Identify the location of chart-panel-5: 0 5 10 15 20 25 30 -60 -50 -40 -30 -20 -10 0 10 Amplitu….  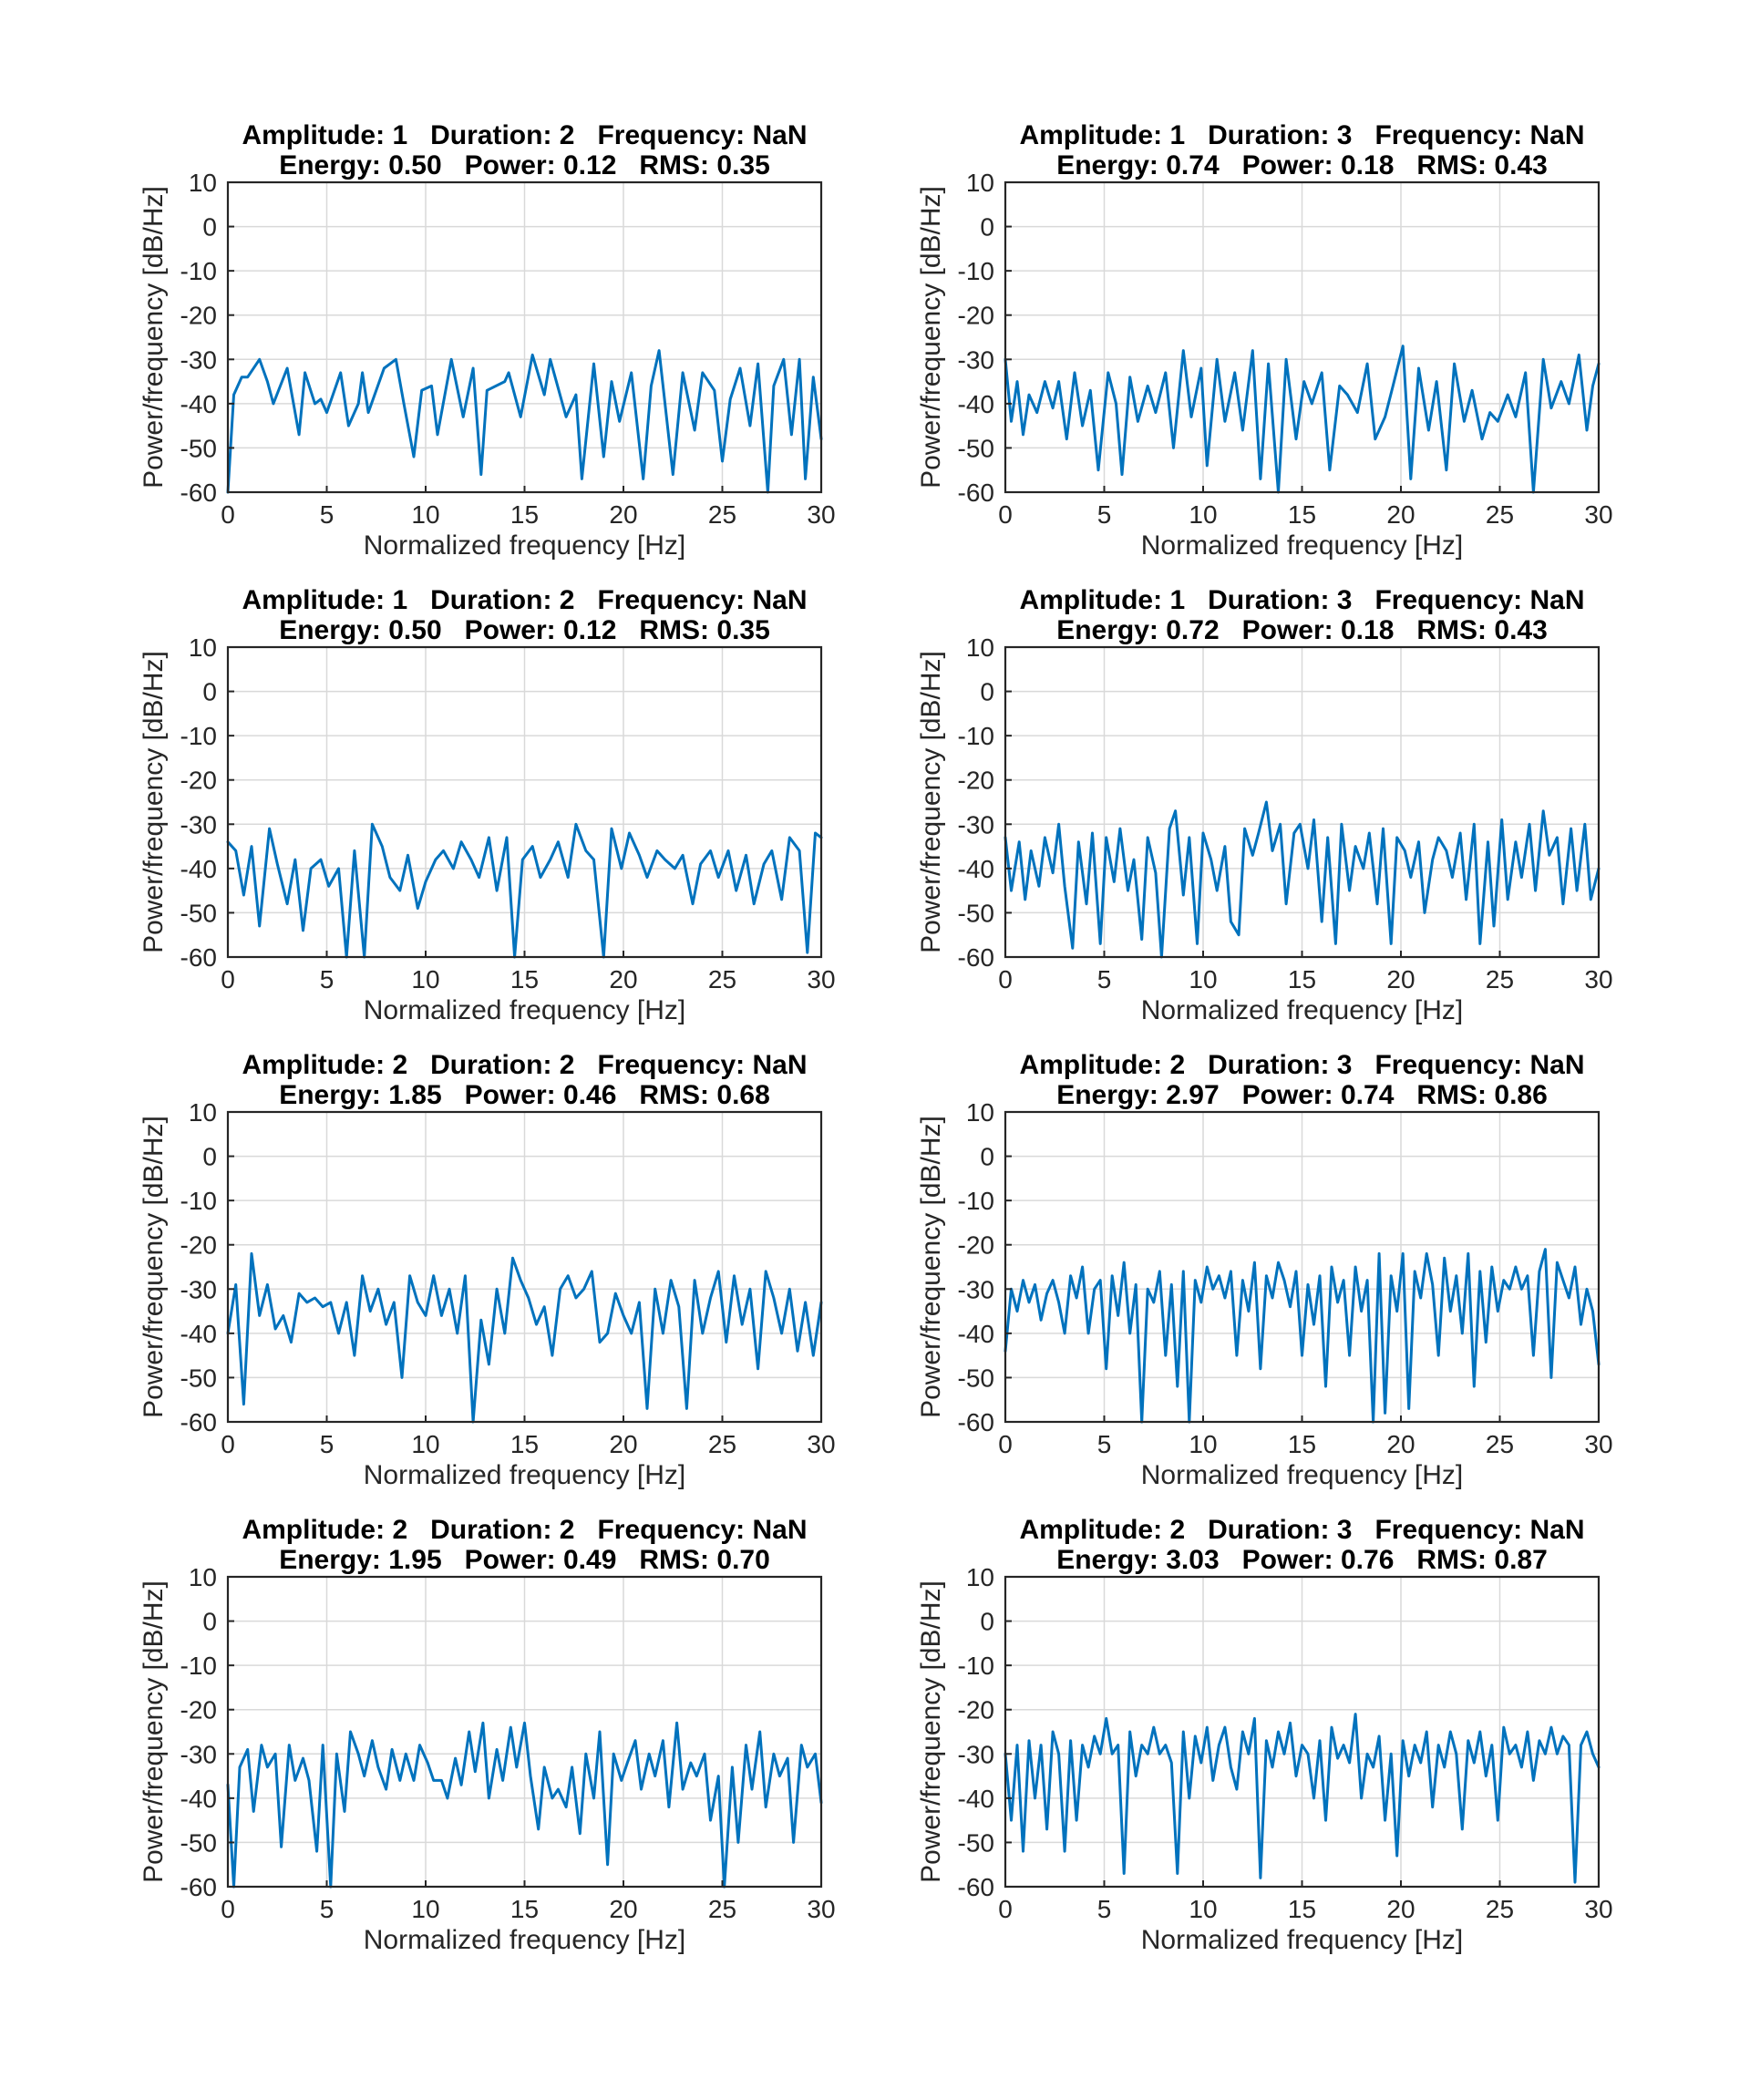
(488, 1270).